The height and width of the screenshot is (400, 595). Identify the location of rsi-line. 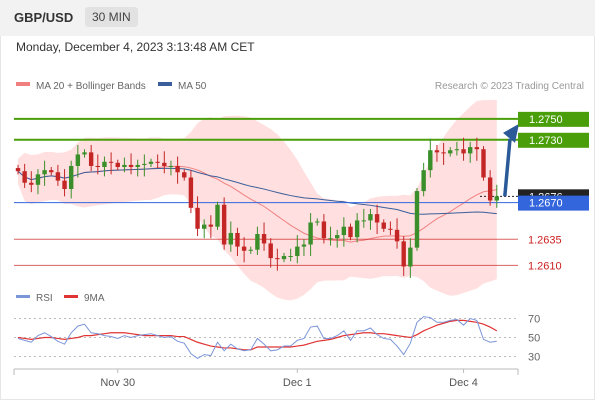
(257, 337).